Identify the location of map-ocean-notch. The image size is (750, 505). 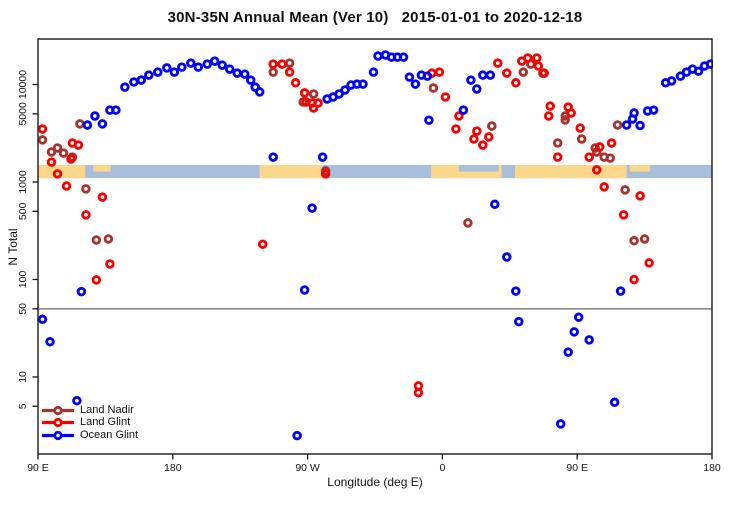
(478, 168).